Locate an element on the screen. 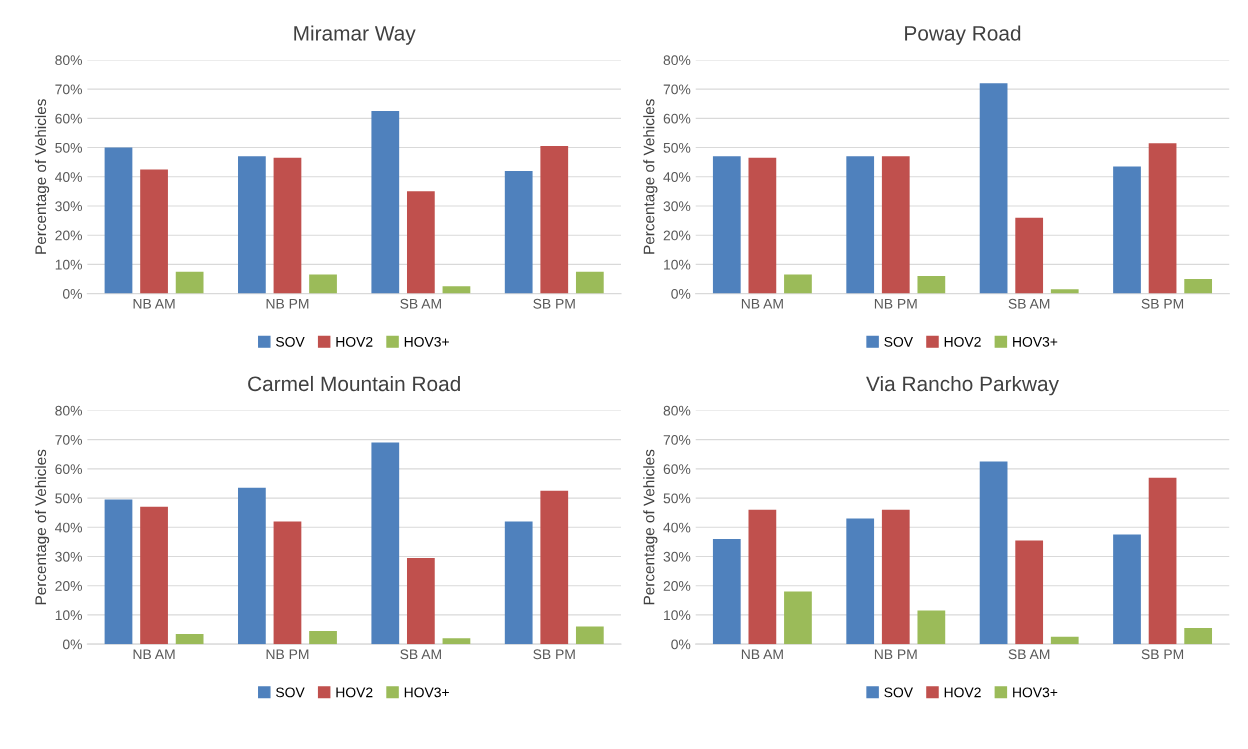 The height and width of the screenshot is (749, 1248). chart-title: Carmel Mountain Road is located at coordinates (354, 383).